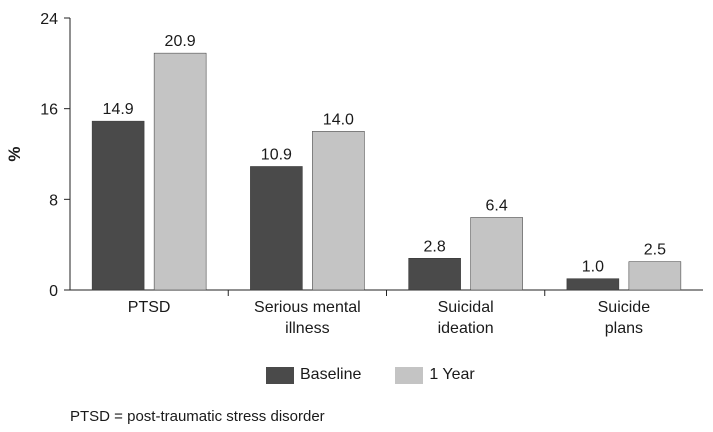  What do you see at coordinates (338, 119) in the screenshot?
I see `data-label: 14.0` at bounding box center [338, 119].